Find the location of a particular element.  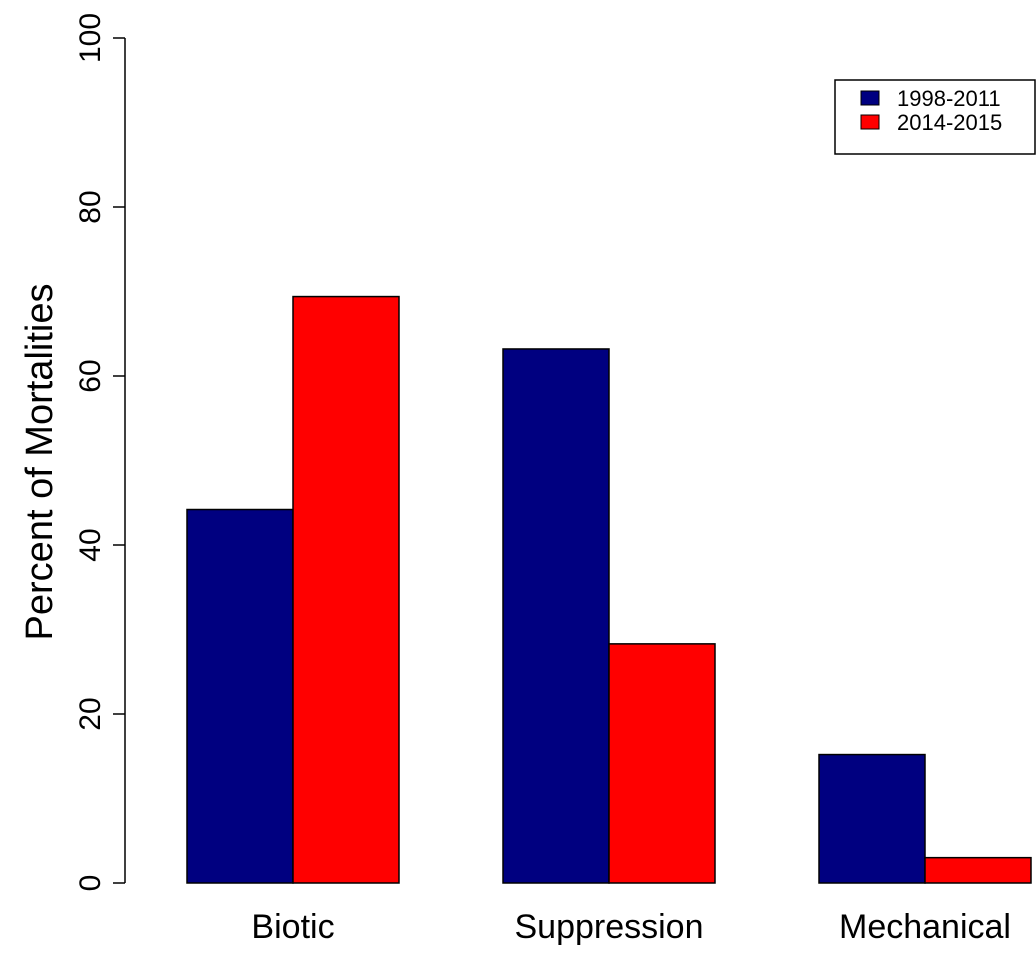

x-axis-labels: Biotic Suppression Mechanical is located at coordinates (631, 927).